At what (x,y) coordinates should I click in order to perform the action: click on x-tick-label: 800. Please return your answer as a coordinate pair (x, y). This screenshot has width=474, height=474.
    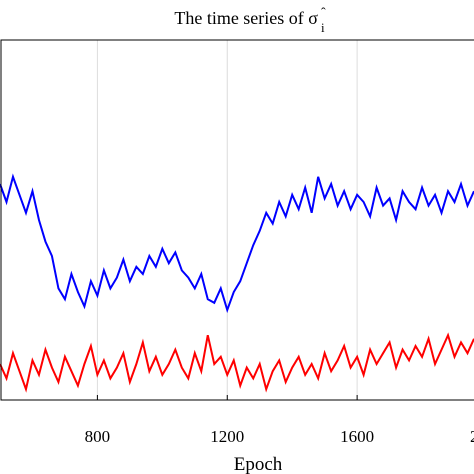
    Looking at the image, I should click on (98, 436).